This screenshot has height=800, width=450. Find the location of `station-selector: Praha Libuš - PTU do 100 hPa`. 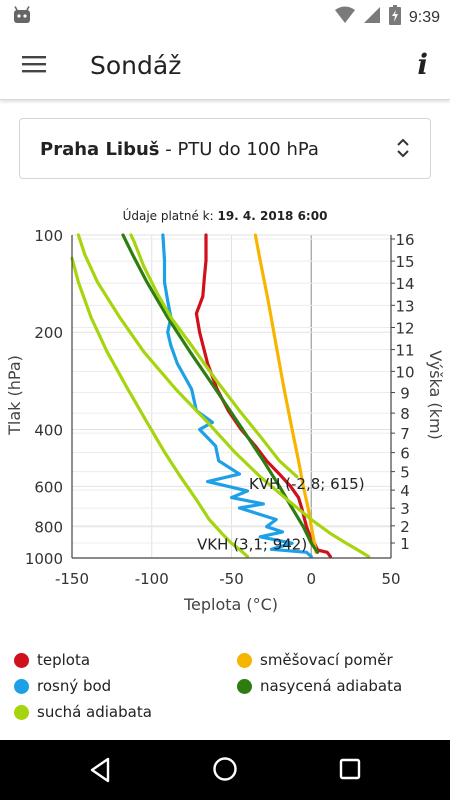

station-selector: Praha Libuš - PTU do 100 hPa is located at coordinates (225, 148).